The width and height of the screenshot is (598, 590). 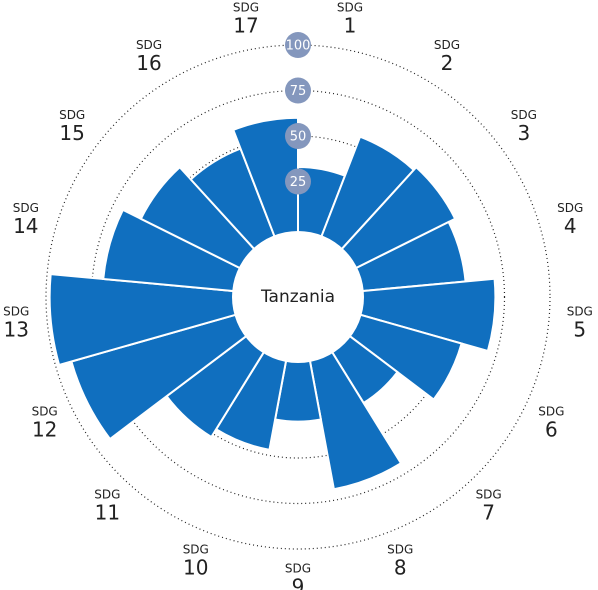 I want to click on category-label: 17, so click(x=245, y=25).